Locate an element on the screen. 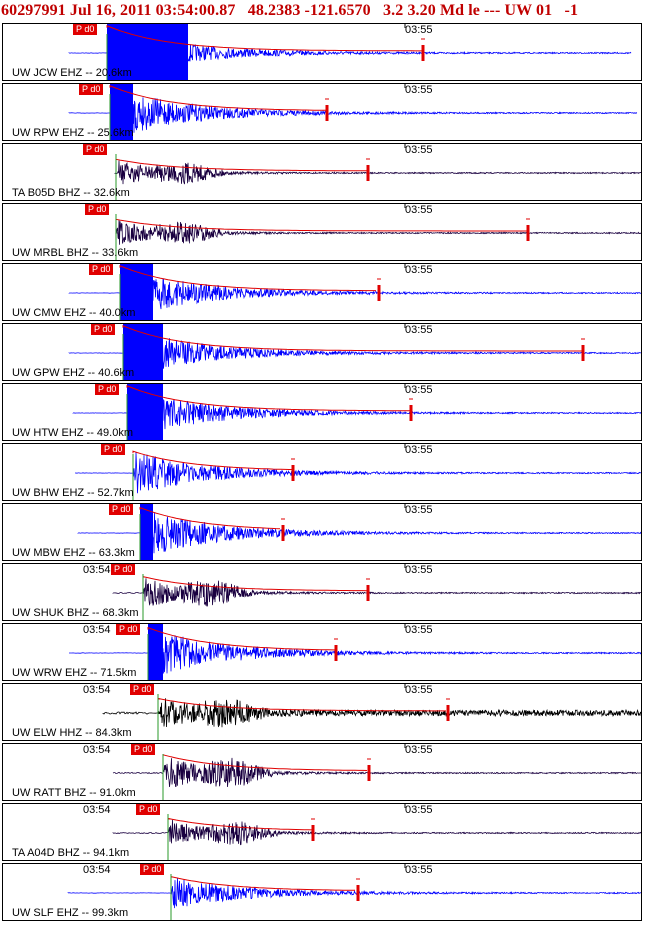  station-label: UW GPW EHZ -- 40.6km is located at coordinates (73, 373).